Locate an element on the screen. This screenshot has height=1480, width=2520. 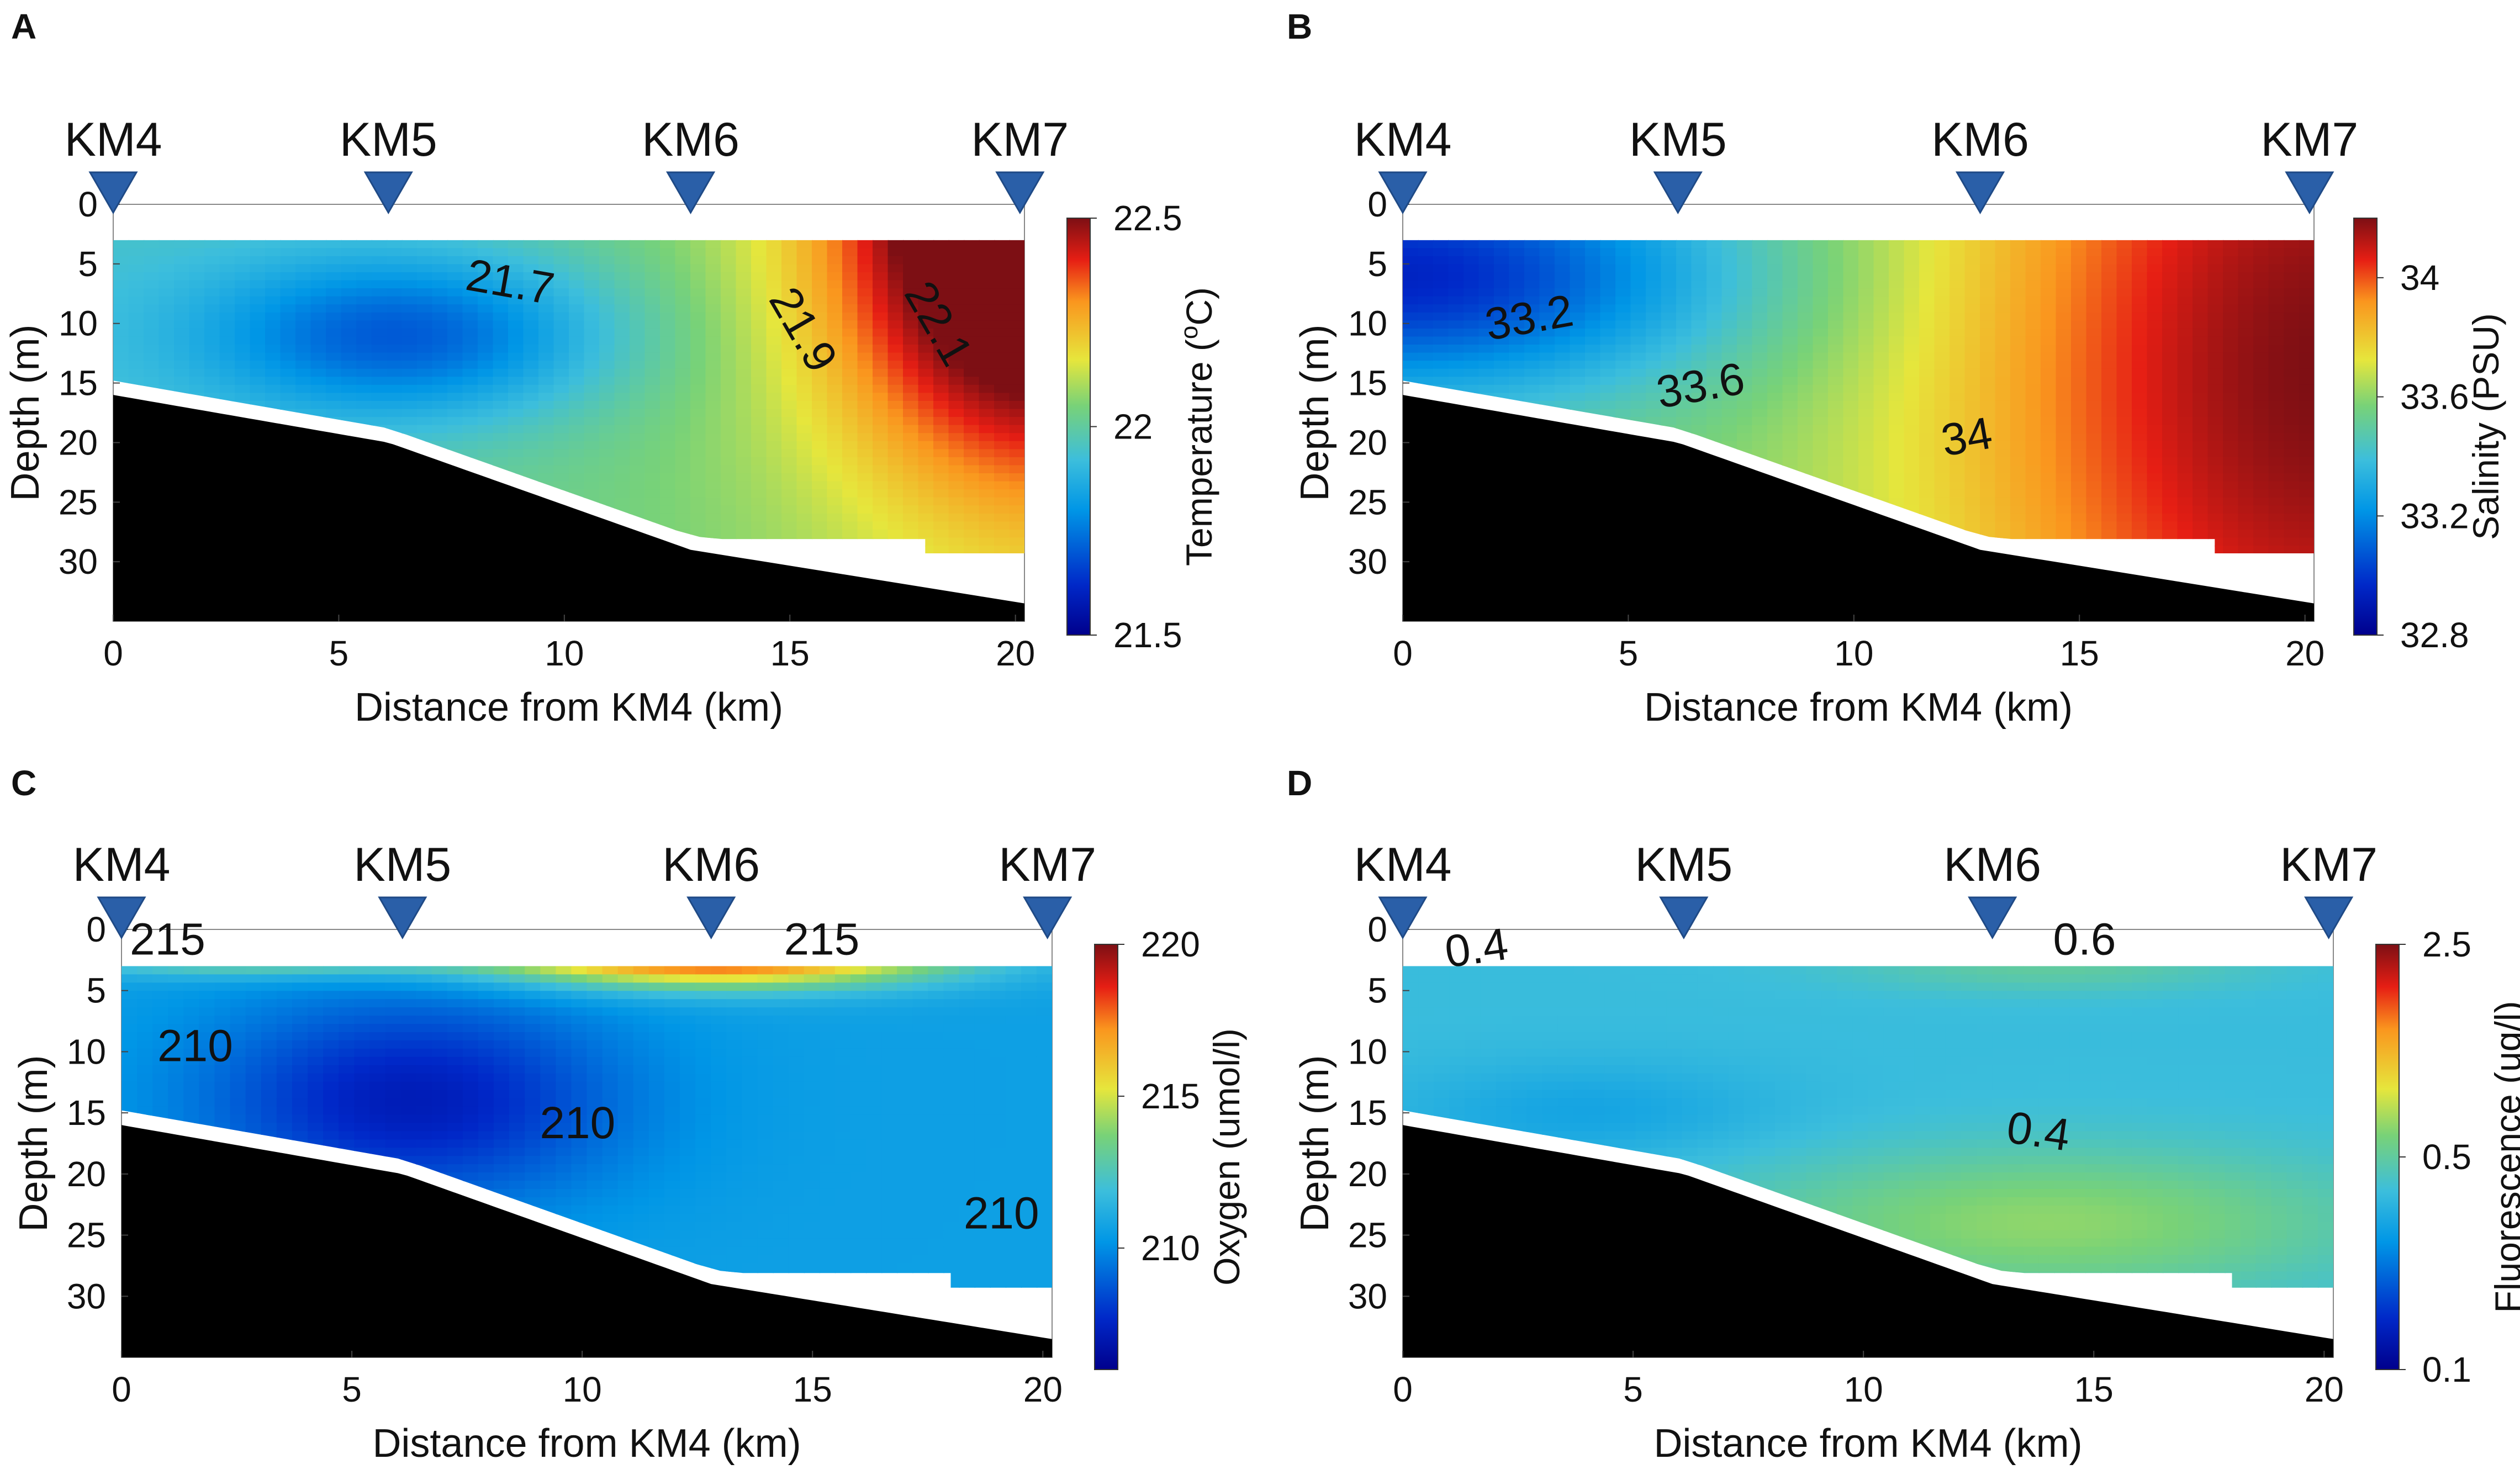
y-tick-label: 30 is located at coordinates (78, 562).